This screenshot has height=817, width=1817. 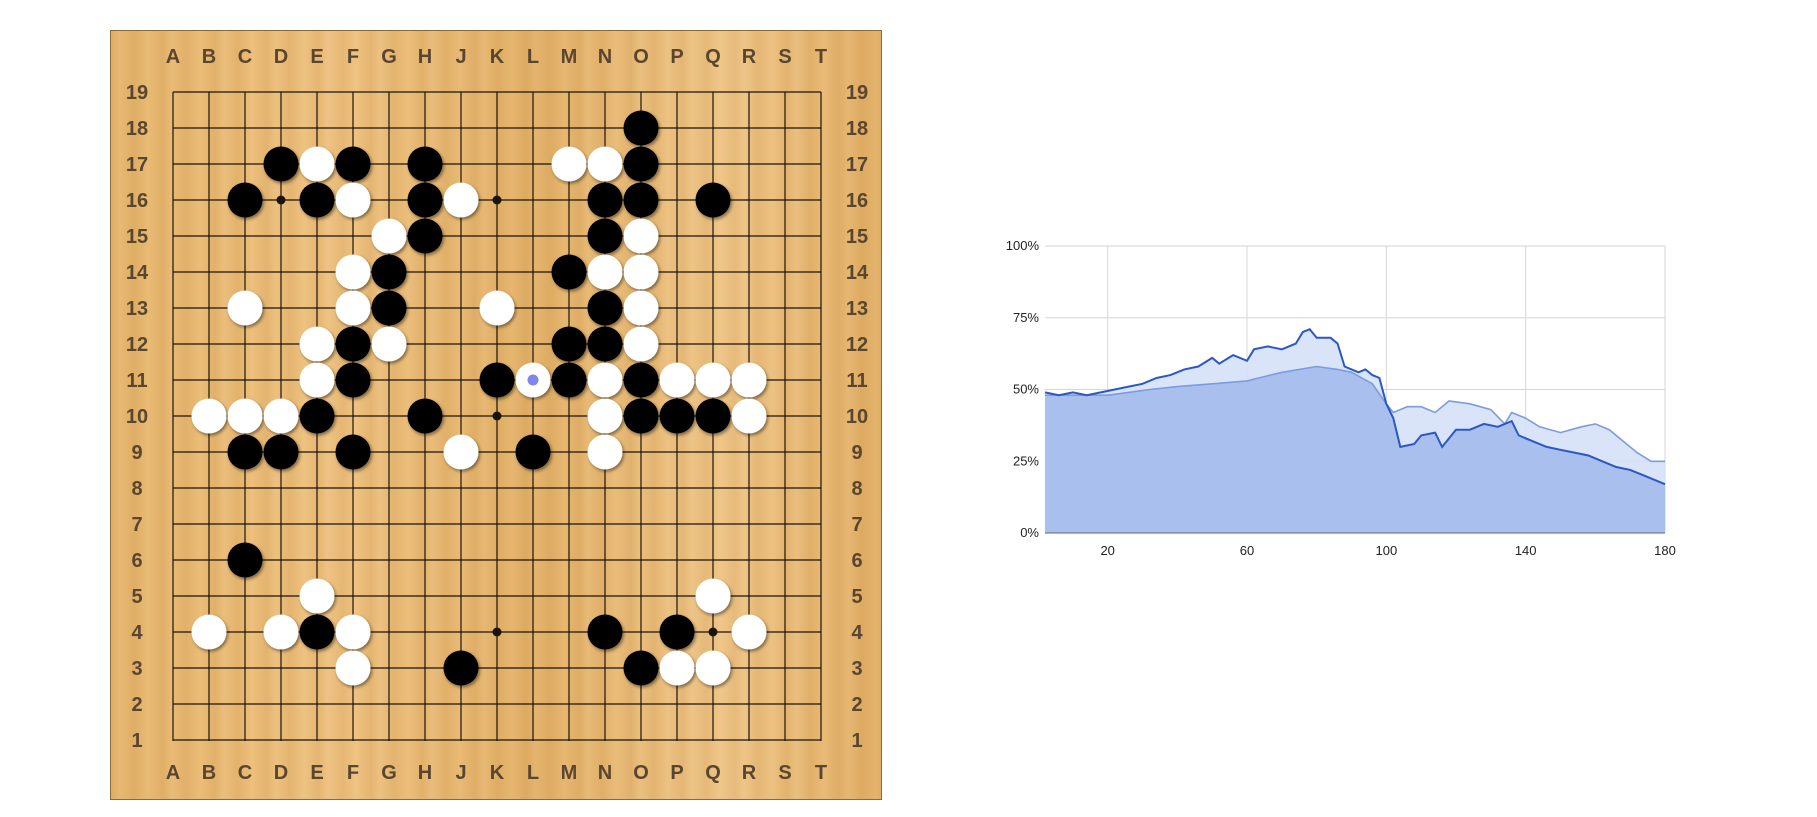 What do you see at coordinates (137, 165) in the screenshot?
I see `row-label: 17` at bounding box center [137, 165].